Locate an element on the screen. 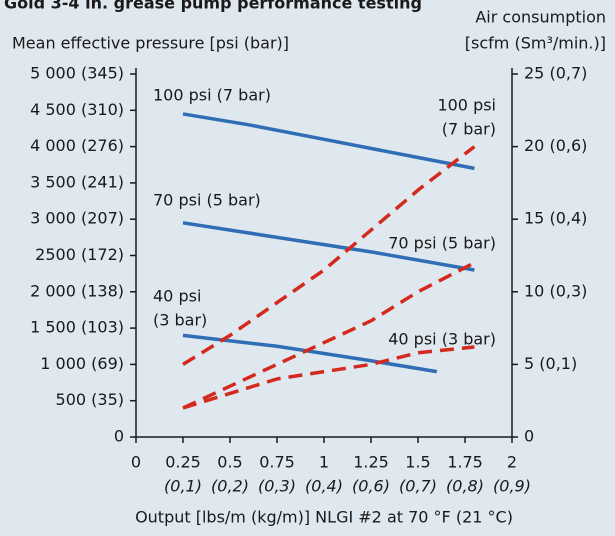 The image size is (615, 536). annotation: 40 psi (3 bar) is located at coordinates (442, 339).